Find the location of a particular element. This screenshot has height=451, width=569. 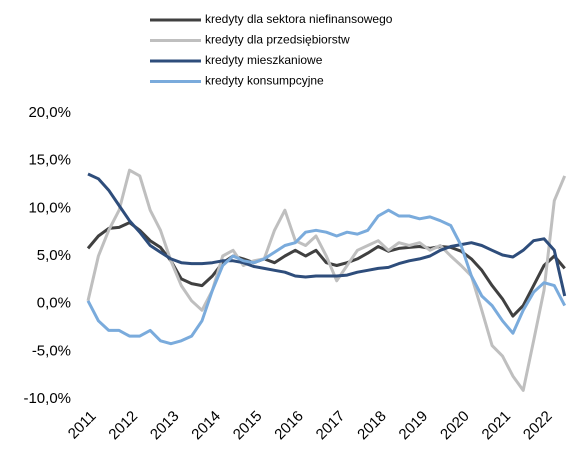

y-tick-label: -5,0% is located at coordinates (51, 350).